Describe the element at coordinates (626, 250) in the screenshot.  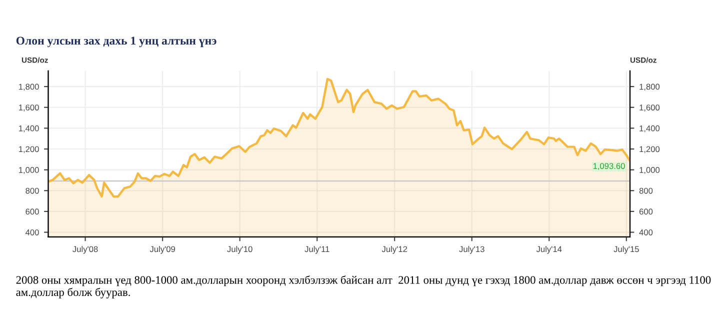
I see `x-tick-label: July'15` at that location.